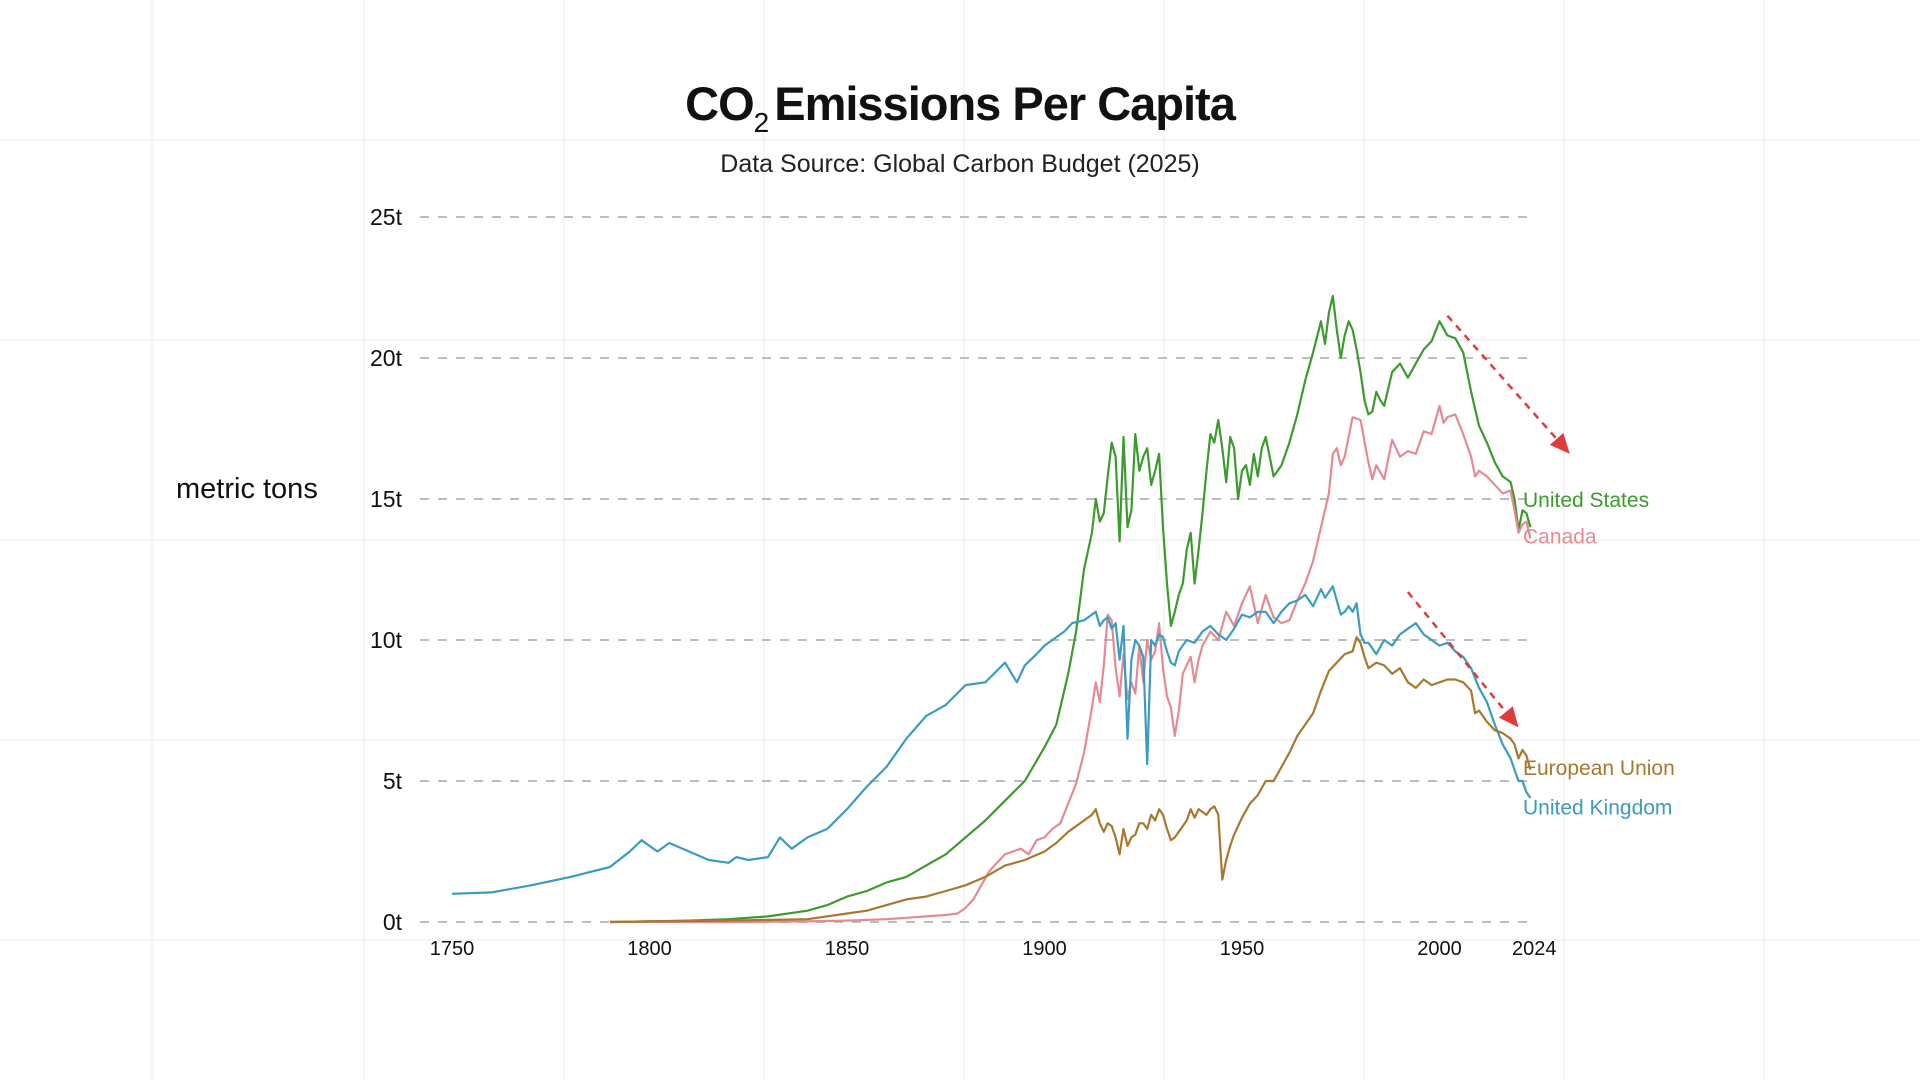  I want to click on title-subscript: 2, so click(761, 122).